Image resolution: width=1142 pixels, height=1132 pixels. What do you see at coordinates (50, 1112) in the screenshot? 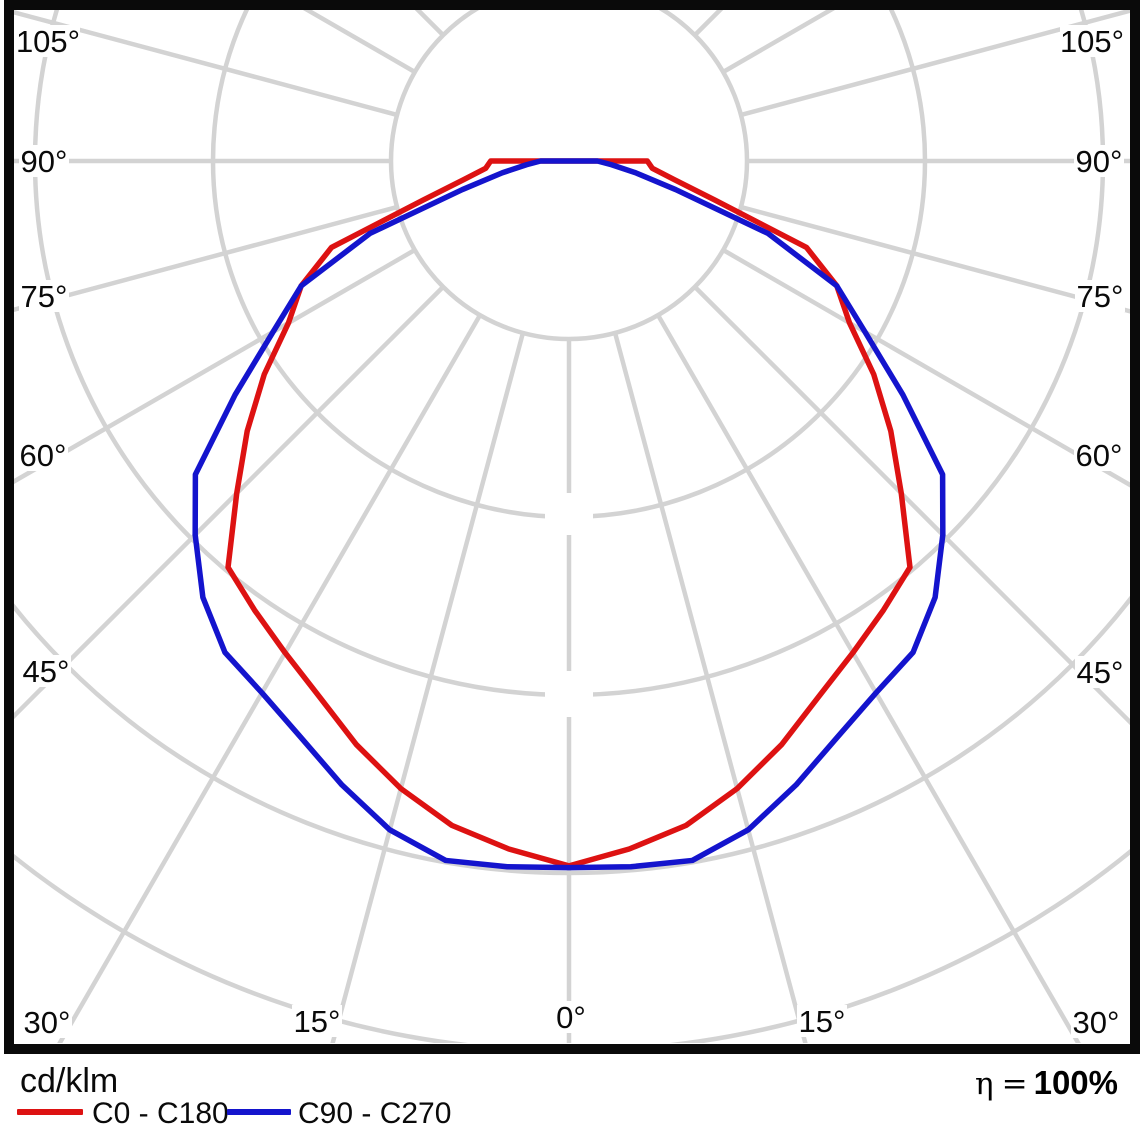
I see `legend-swatch-c0-c180` at bounding box center [50, 1112].